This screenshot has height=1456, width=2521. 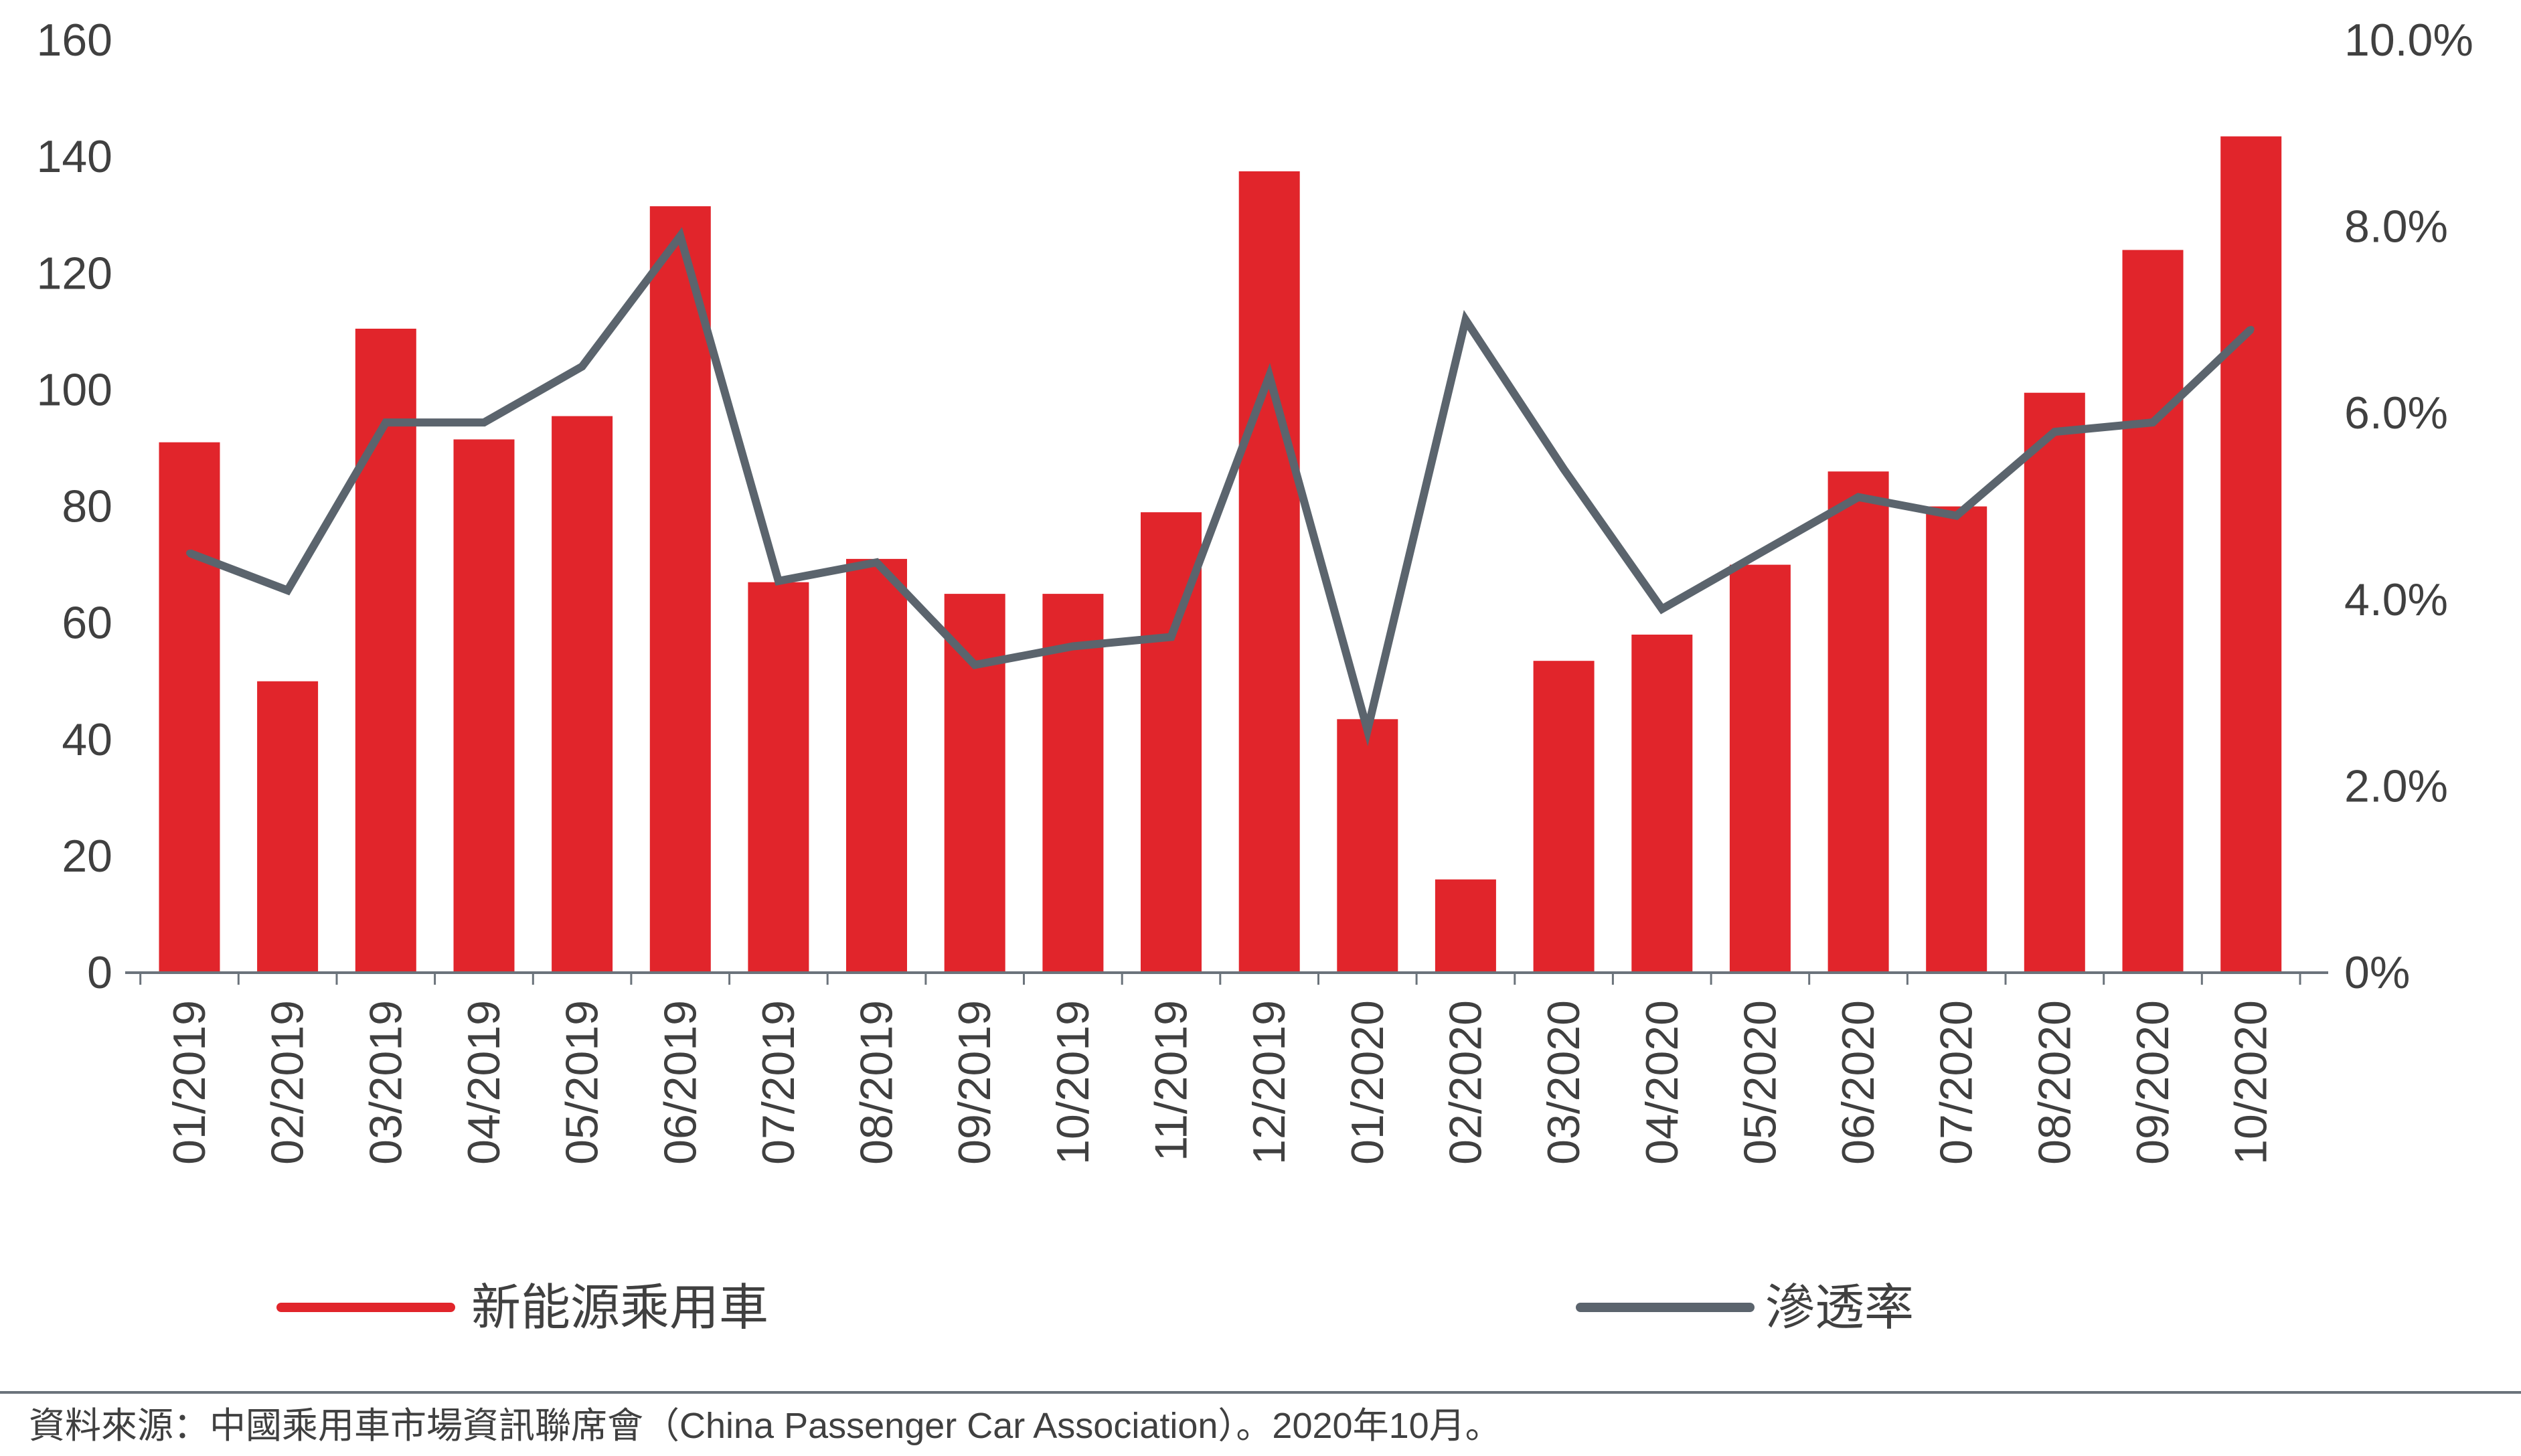 What do you see at coordinates (2251, 554) in the screenshot?
I see `bar-10-2020` at bounding box center [2251, 554].